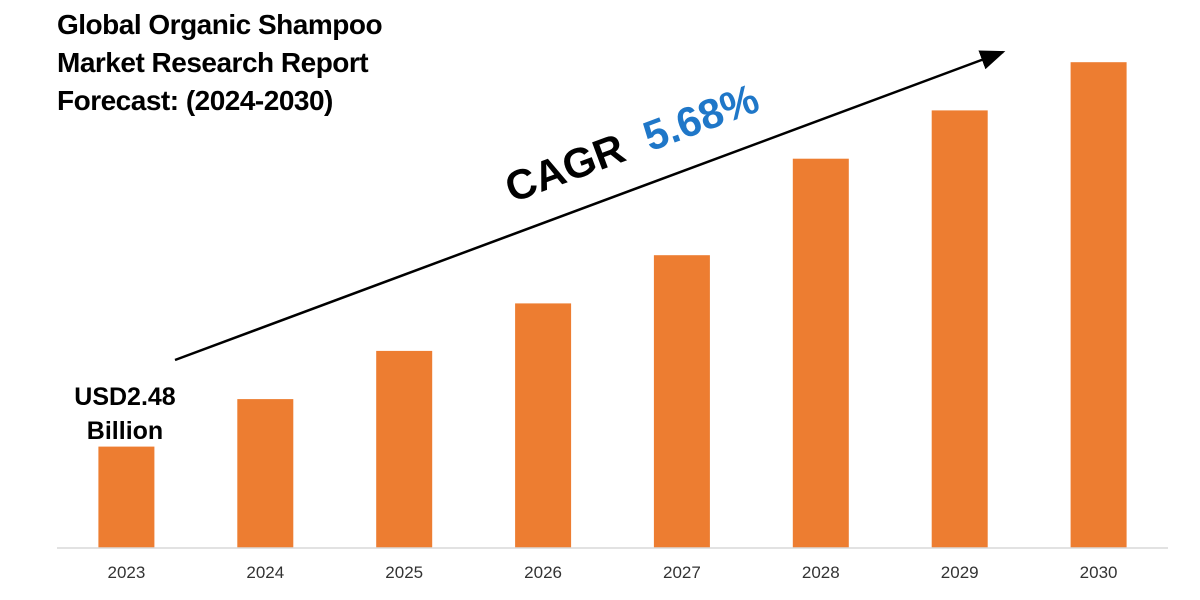 This screenshot has height=600, width=1200. What do you see at coordinates (265, 572) in the screenshot?
I see `x-tick-label-2024: 2024` at bounding box center [265, 572].